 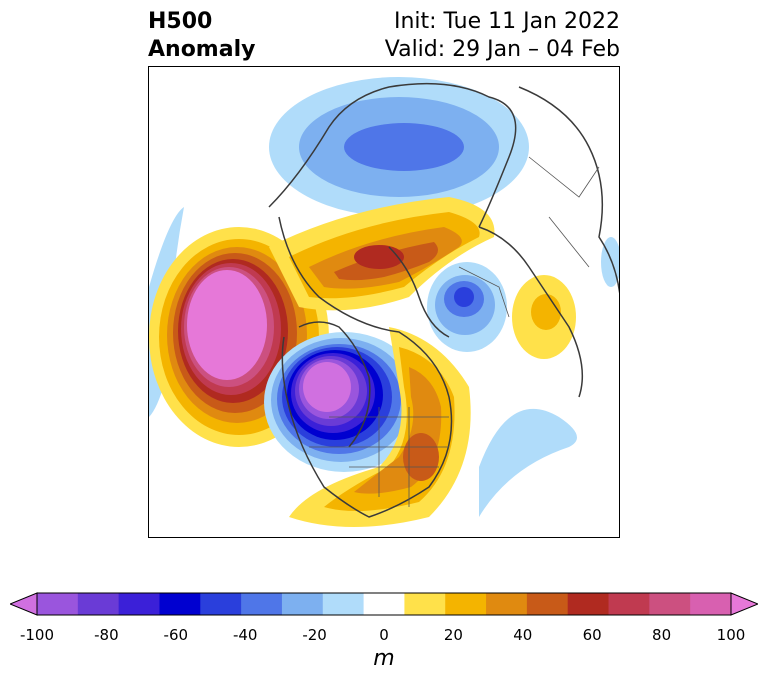 I want to click on colorbar-extend-max, so click(x=744, y=604).